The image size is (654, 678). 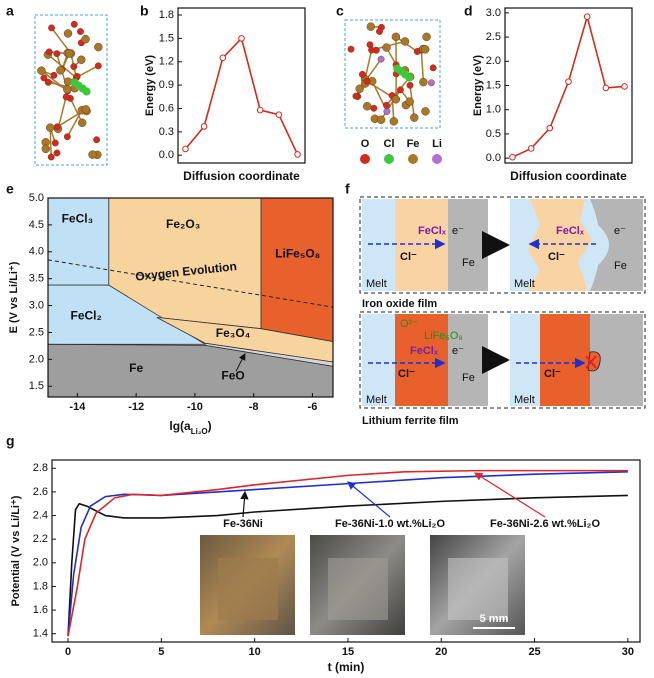 What do you see at coordinates (362, 585) in the screenshot?
I see `photos: 5 mm` at bounding box center [362, 585].